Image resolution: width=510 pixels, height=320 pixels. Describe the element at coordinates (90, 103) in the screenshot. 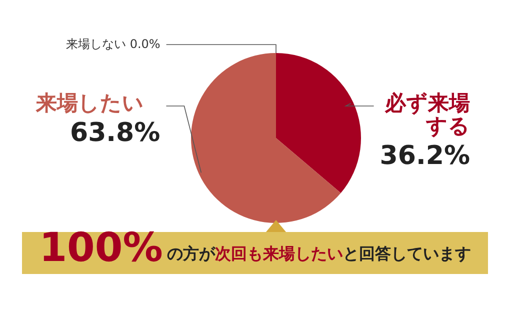

I see `slice-label: 来場したい` at that location.